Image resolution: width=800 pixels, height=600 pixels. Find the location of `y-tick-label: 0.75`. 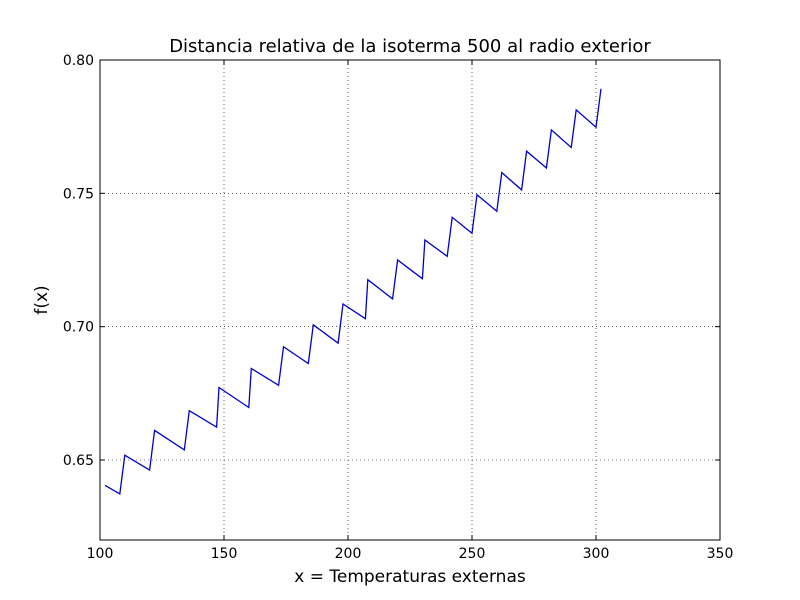

y-tick-label: 0.75 is located at coordinates (78, 194).